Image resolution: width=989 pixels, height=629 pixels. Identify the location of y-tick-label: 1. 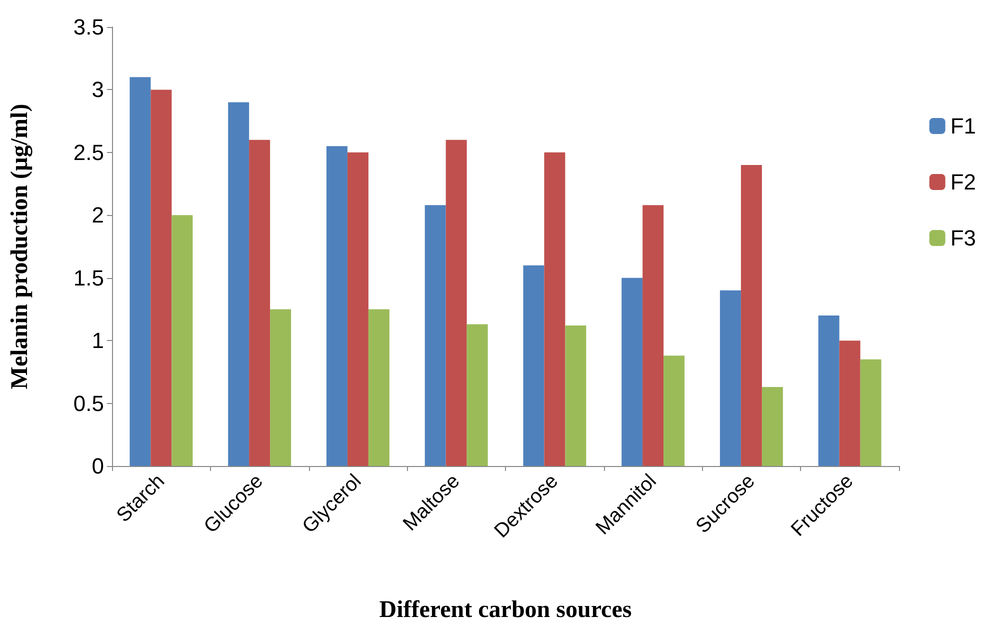
(98, 341).